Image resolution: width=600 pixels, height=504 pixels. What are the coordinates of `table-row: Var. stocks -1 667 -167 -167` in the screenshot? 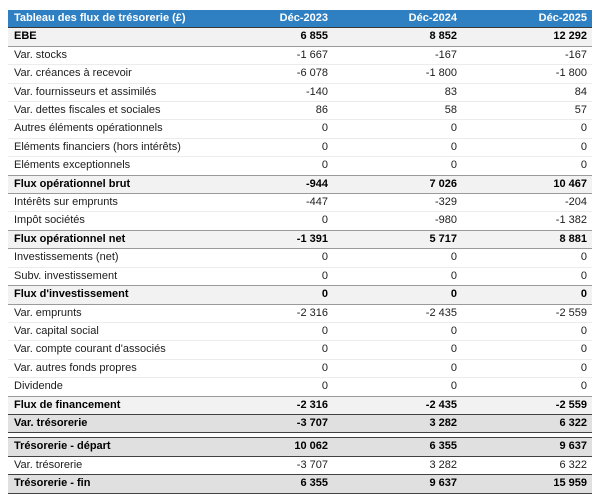 It's located at (300, 56).